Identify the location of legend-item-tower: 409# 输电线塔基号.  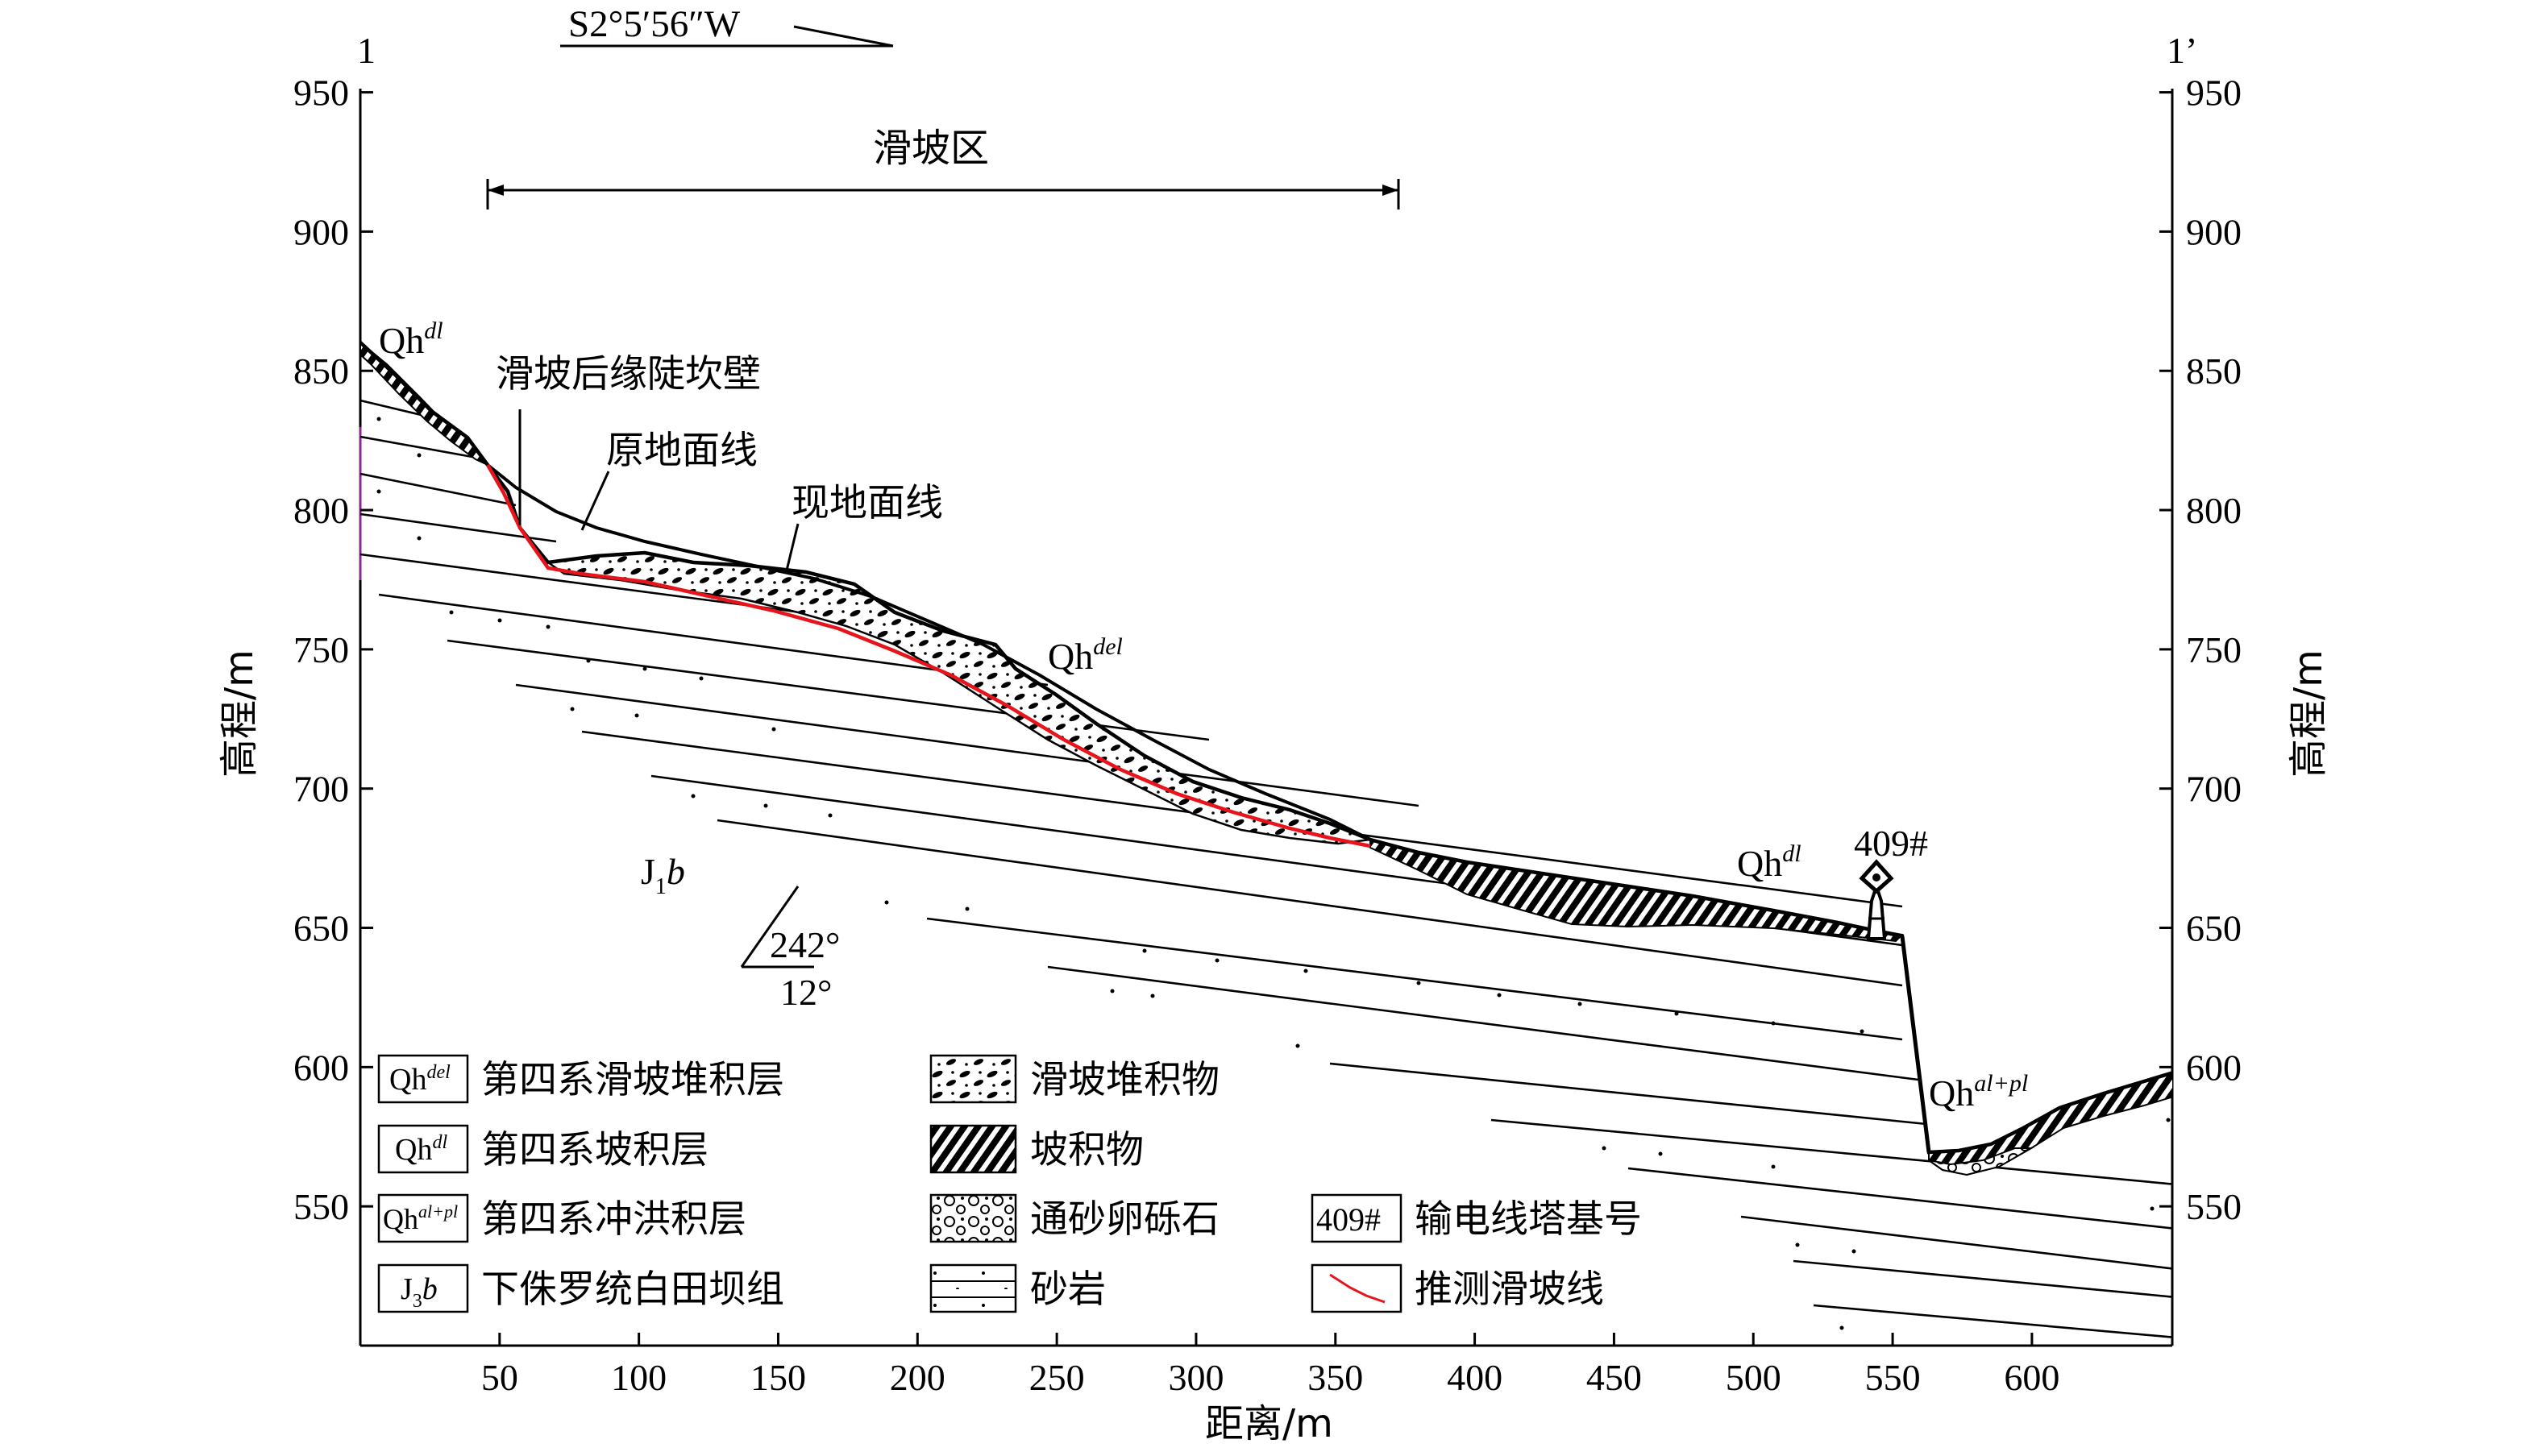
(1476, 1218).